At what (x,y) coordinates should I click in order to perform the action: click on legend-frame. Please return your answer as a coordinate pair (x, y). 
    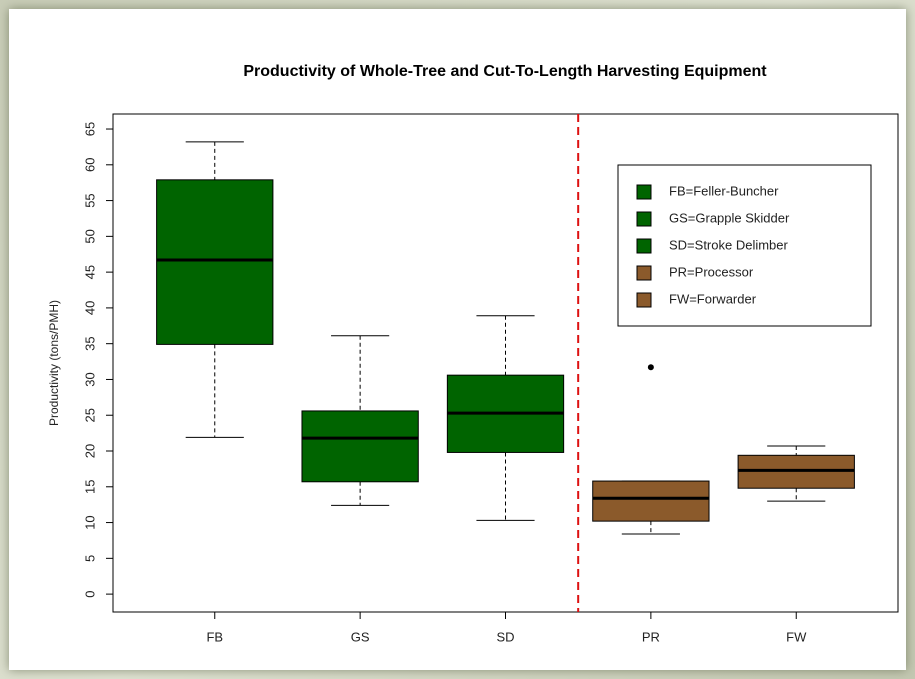
    Looking at the image, I should click on (744, 245).